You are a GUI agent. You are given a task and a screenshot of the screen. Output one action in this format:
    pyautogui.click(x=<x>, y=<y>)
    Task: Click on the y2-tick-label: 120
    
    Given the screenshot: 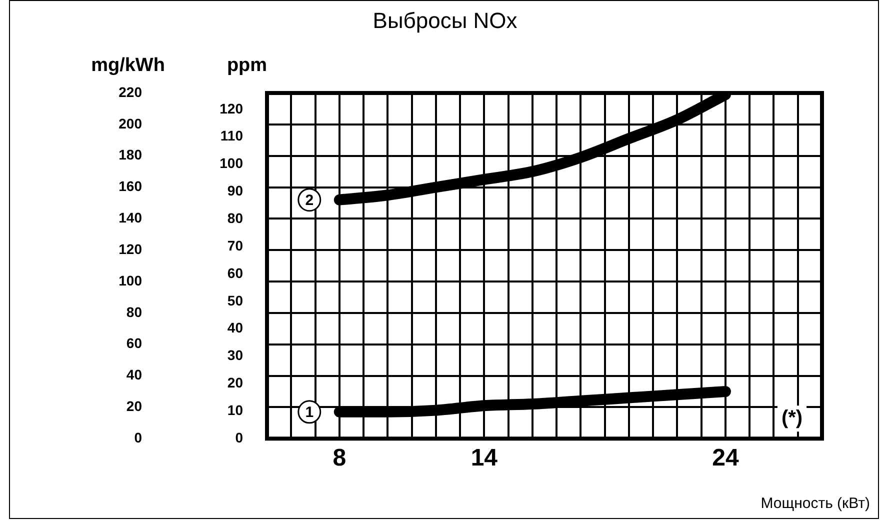 What is the action you would take?
    pyautogui.click(x=130, y=248)
    